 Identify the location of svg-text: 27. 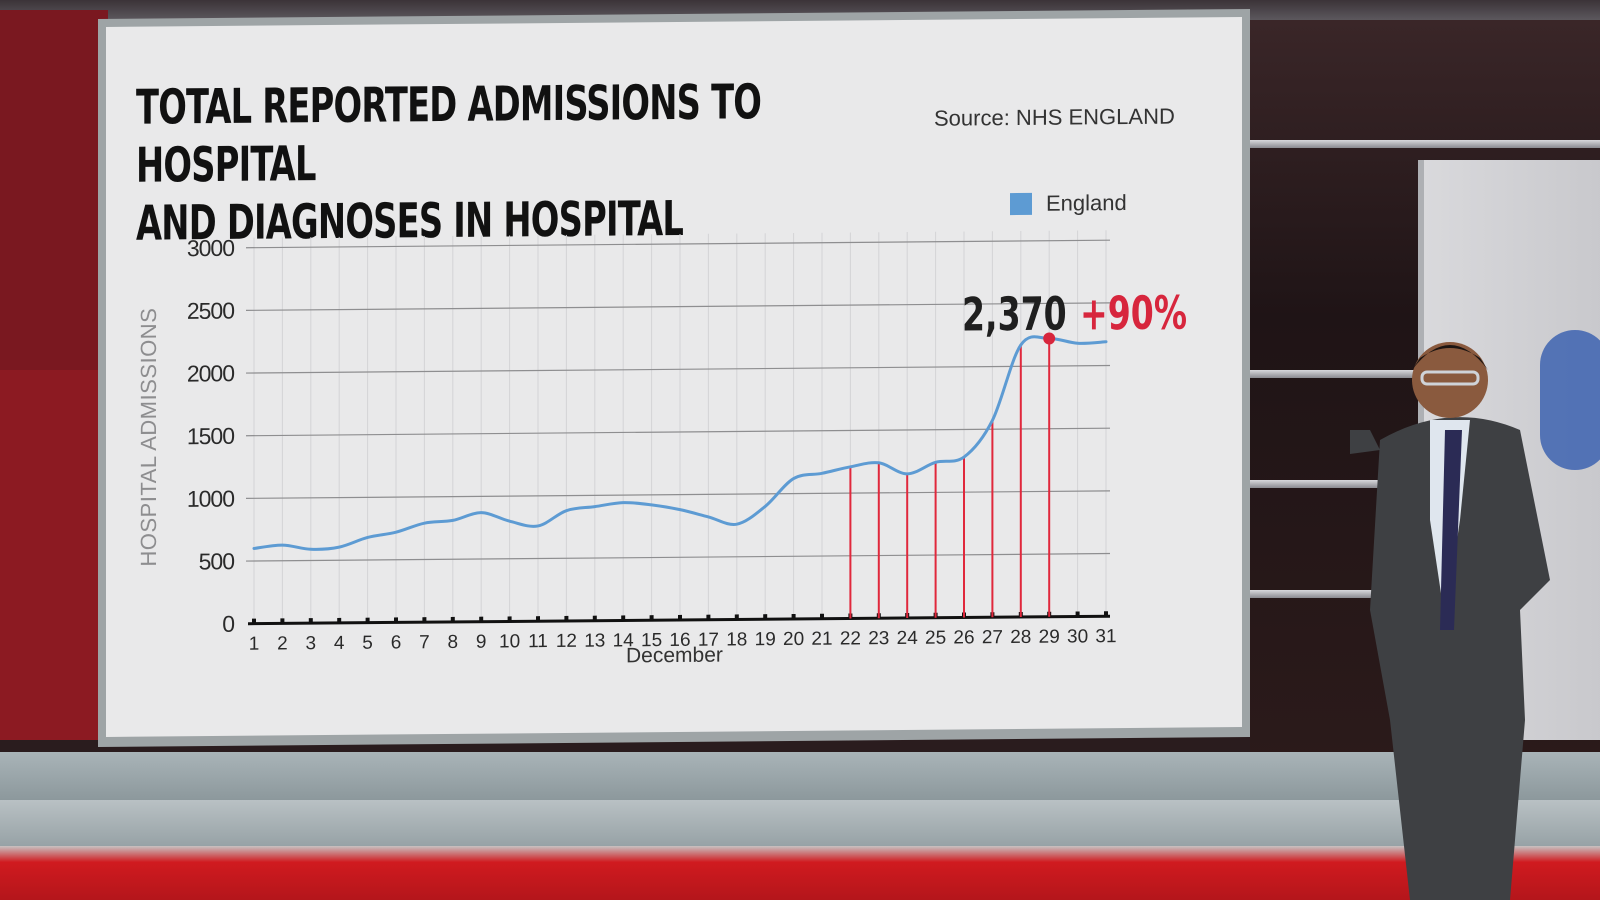
(992, 637).